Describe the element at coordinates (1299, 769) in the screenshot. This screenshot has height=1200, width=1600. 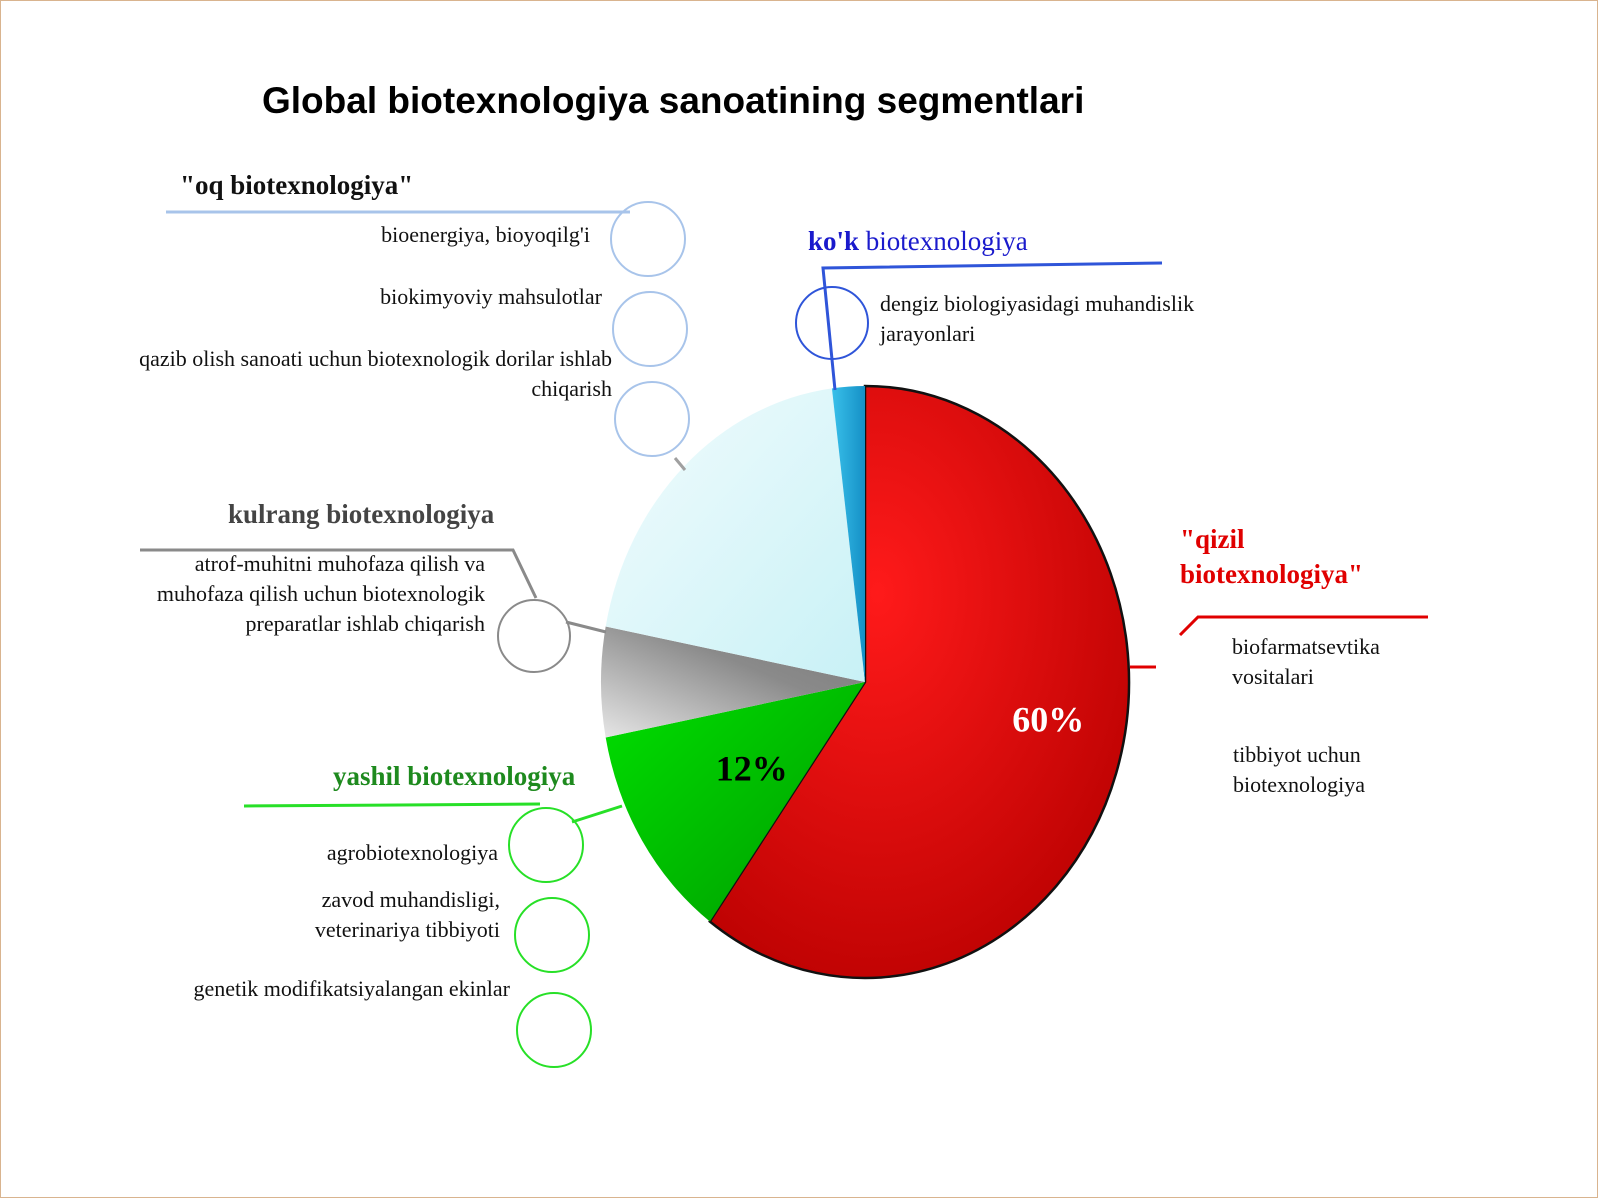
I see `qizil-item: tibbiyot uchun biotexnologiya` at that location.